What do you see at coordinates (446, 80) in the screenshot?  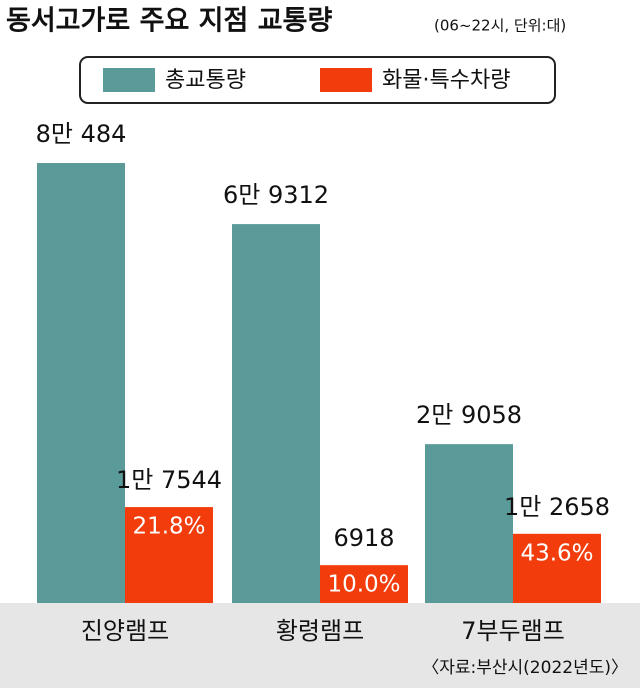 I see `legend-label: 화물·특수차량` at bounding box center [446, 80].